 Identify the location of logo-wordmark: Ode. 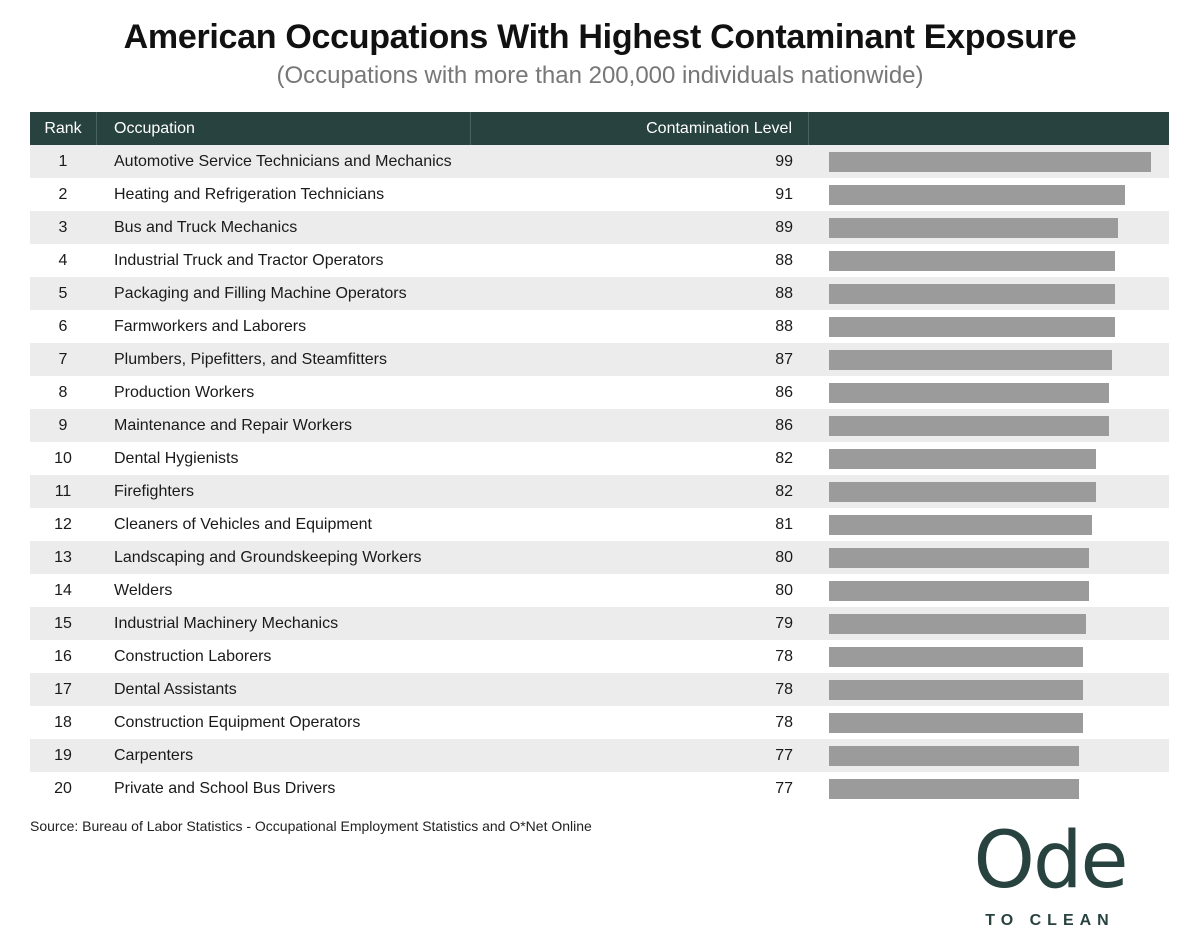
(1051, 861).